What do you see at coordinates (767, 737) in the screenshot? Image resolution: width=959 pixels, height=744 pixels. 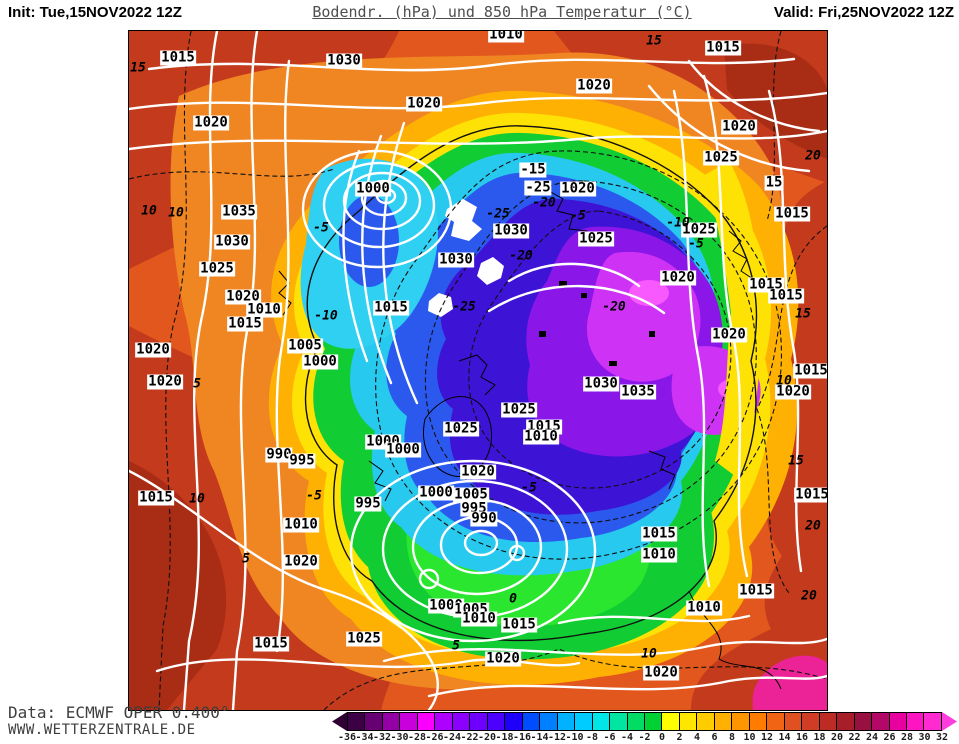 I see `colorbar-tick: 12` at bounding box center [767, 737].